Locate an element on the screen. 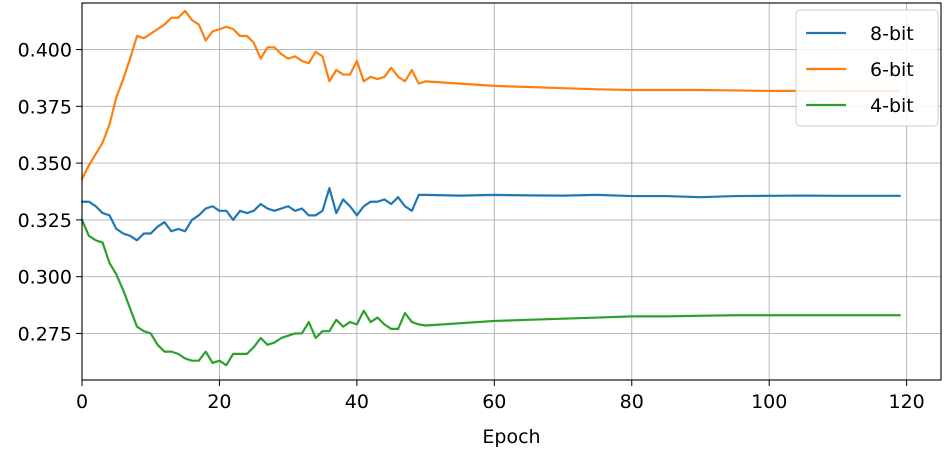 This screenshot has width=951, height=449. x-tick-label: 80 is located at coordinates (632, 402).